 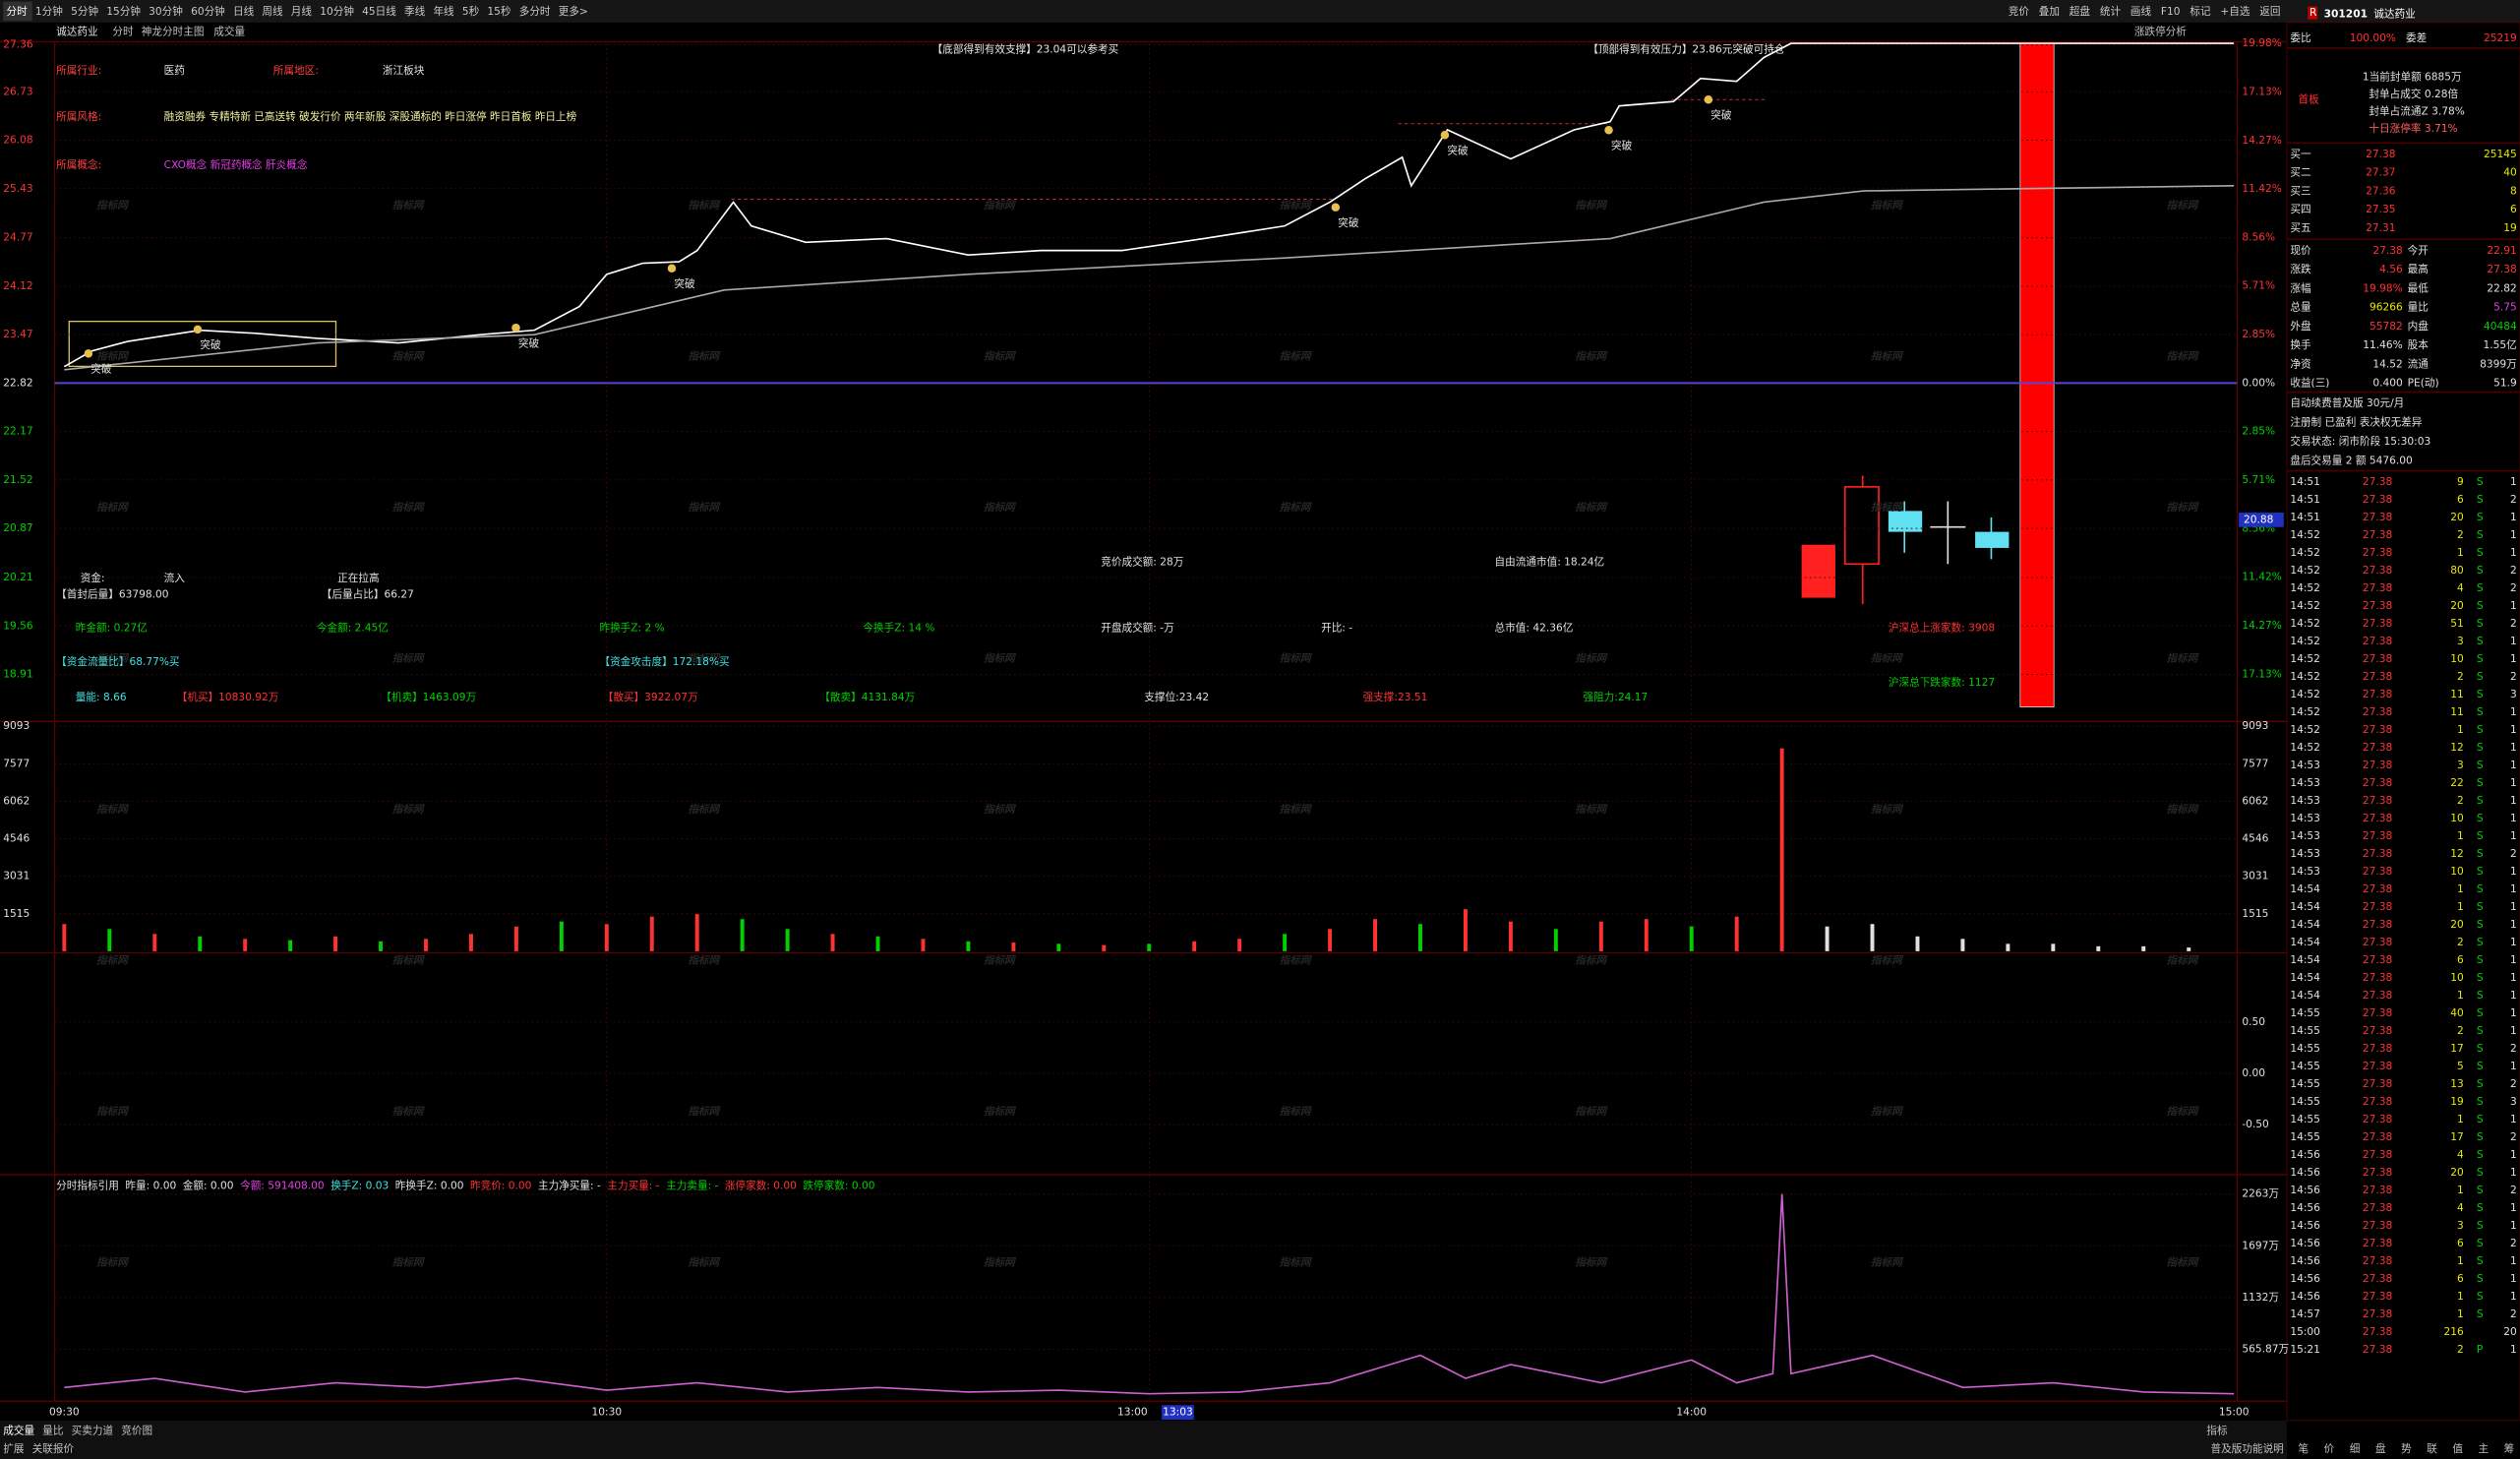 I want to click on bottom-tab: 关联报价, so click(x=53, y=1448).